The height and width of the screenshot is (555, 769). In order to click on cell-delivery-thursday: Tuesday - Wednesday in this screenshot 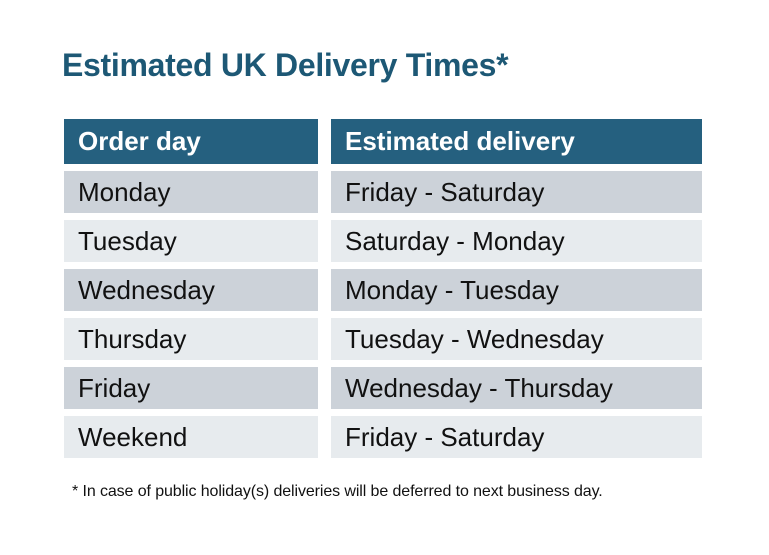, I will do `click(516, 339)`.